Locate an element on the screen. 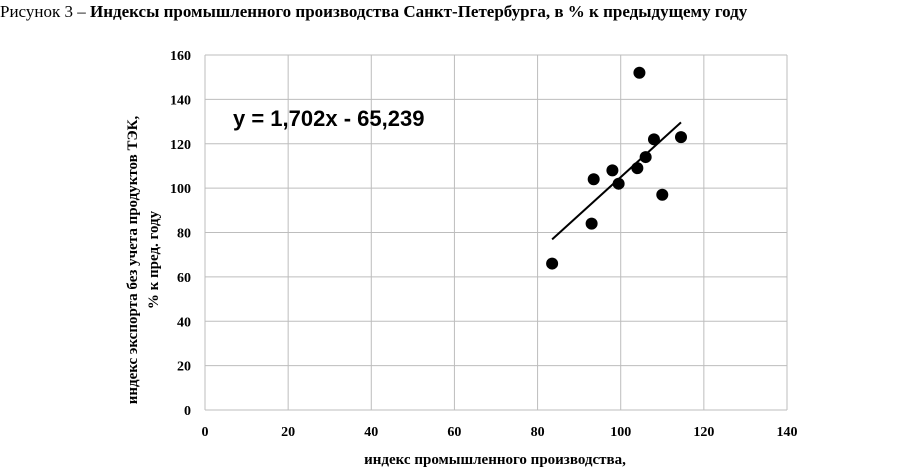 The height and width of the screenshot is (468, 920). y-tick-label: 20 is located at coordinates (184, 367).